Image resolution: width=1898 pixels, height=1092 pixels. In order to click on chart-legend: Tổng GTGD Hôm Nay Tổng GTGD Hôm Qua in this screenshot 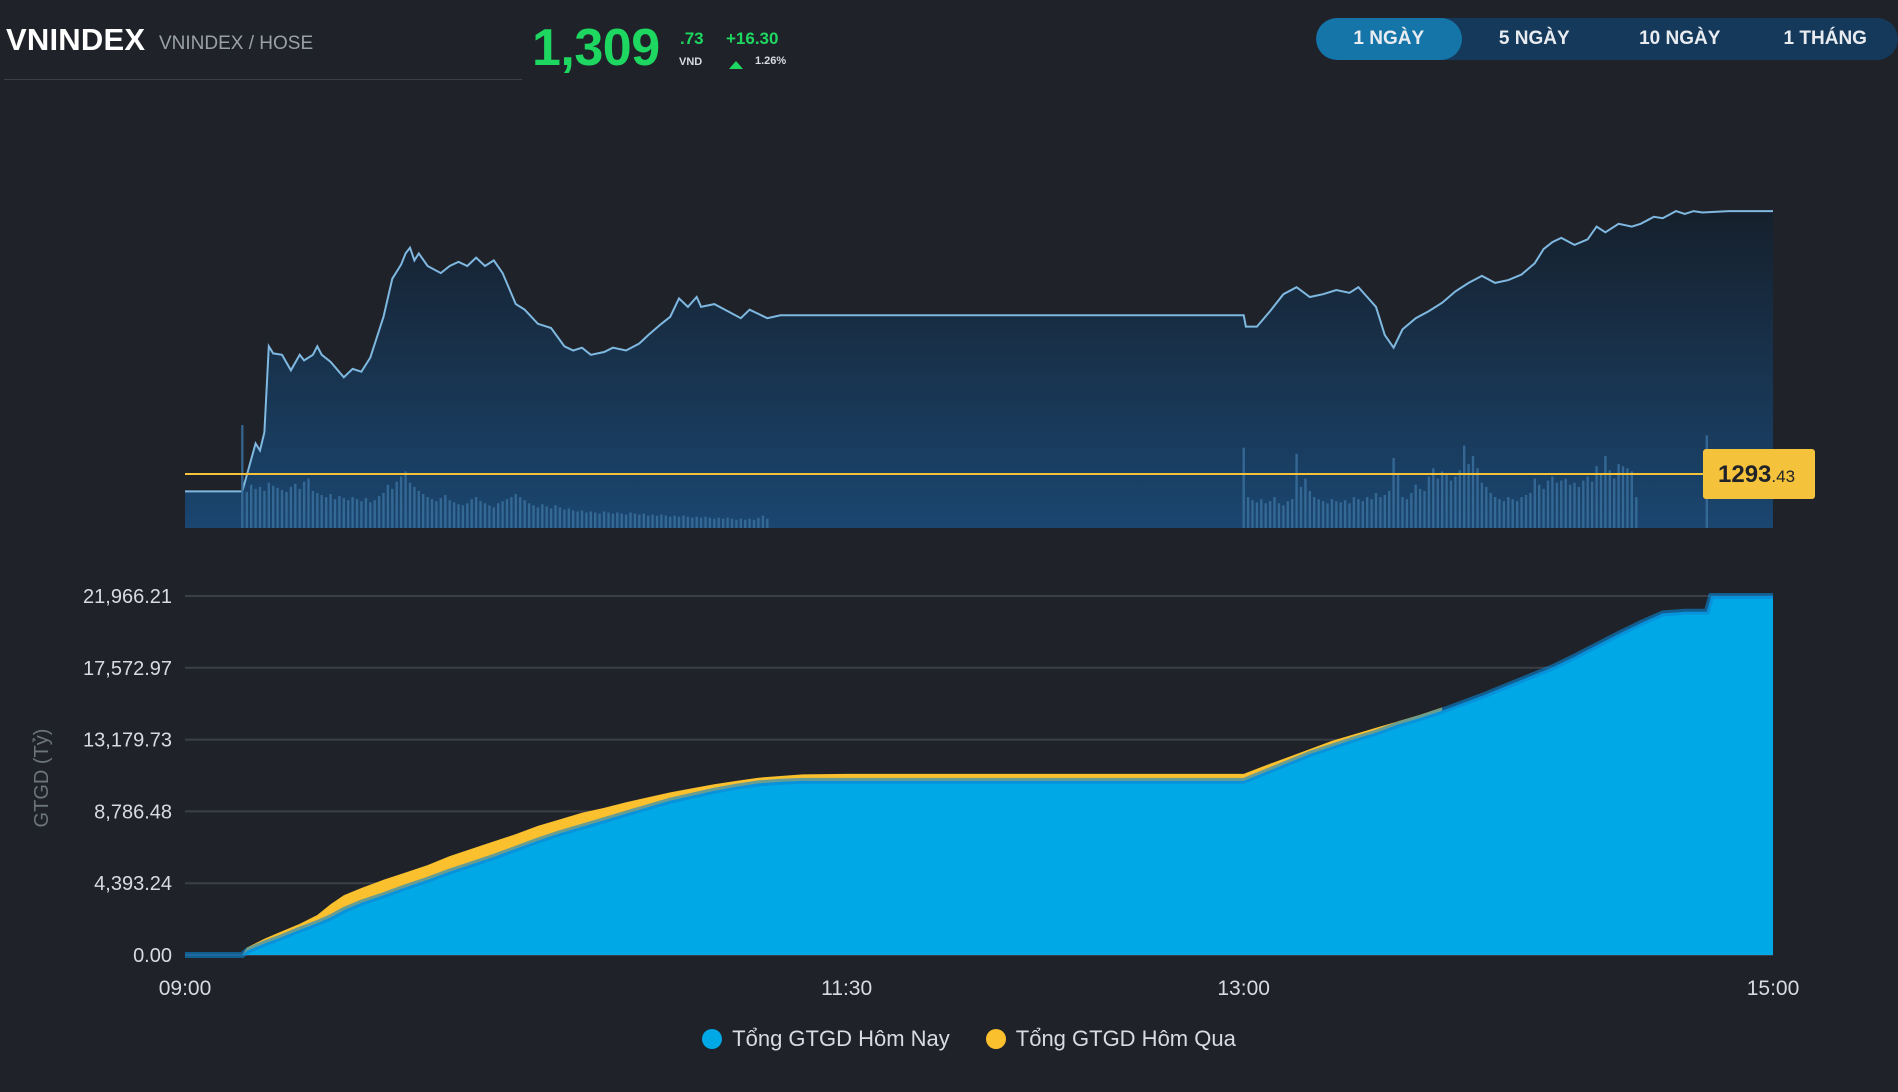, I will do `click(949, 1039)`.